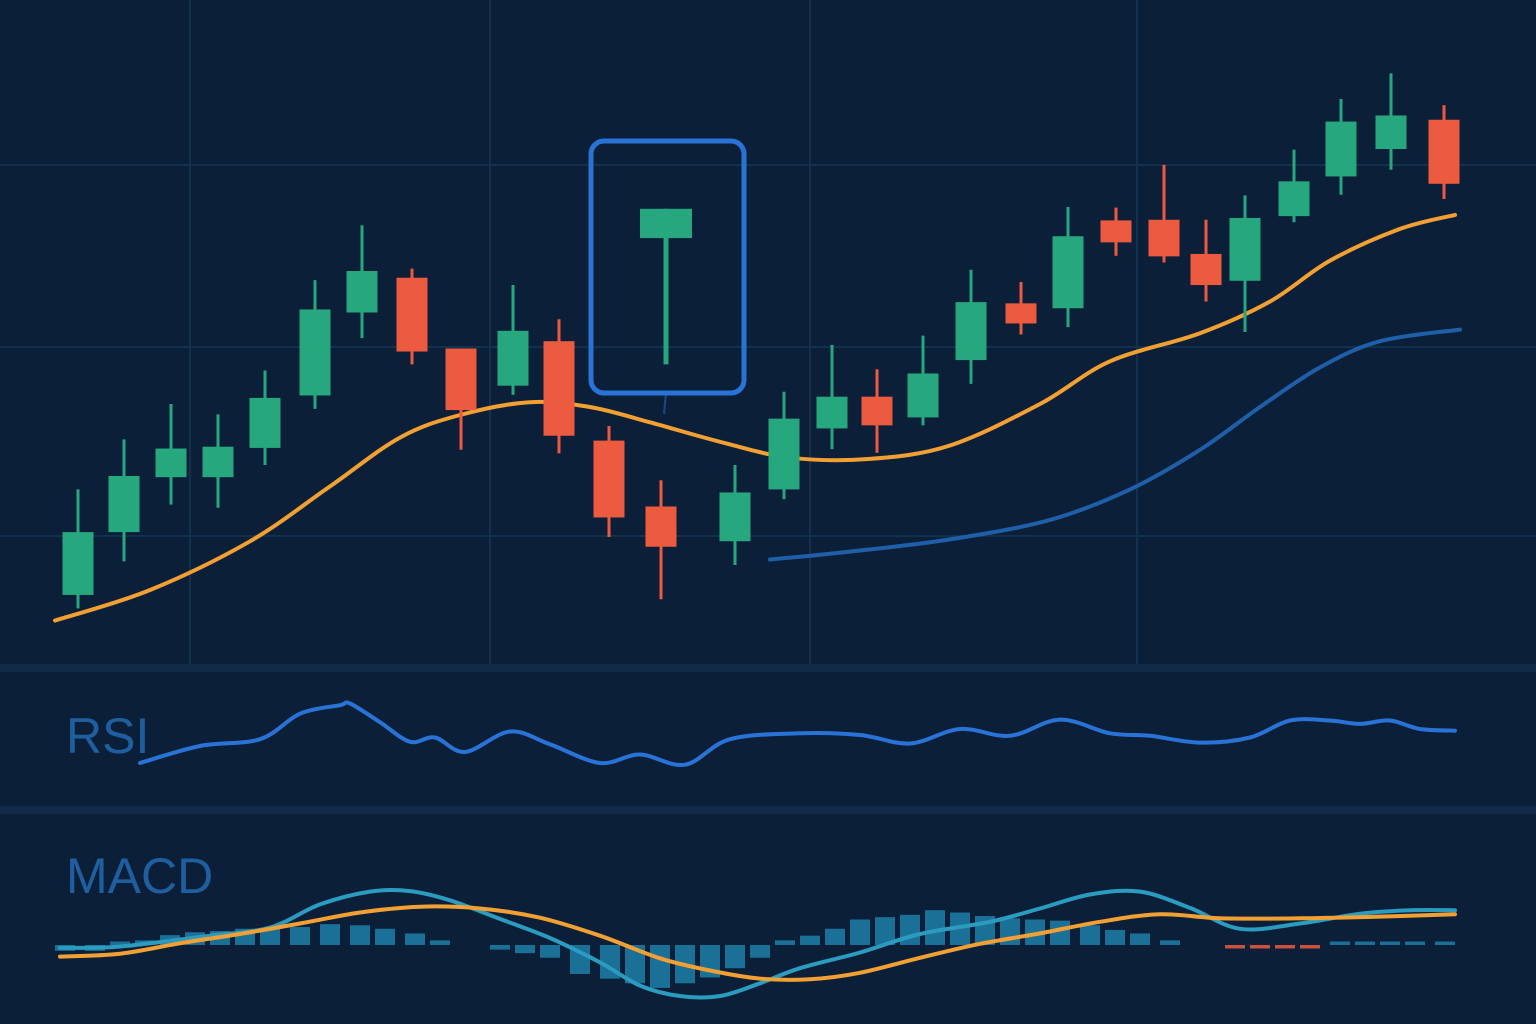  What do you see at coordinates (665, 403) in the screenshot?
I see `highlight-pointer` at bounding box center [665, 403].